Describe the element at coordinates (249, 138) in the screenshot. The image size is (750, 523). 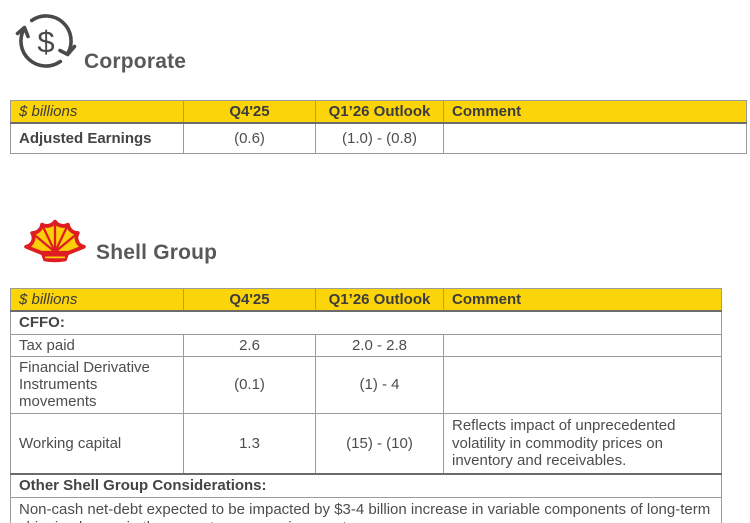
I see `q4-value: (0.6)` at that location.